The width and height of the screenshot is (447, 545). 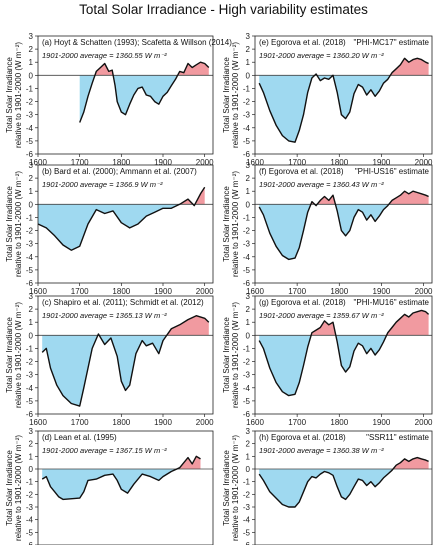 What do you see at coordinates (104, 315) in the screenshot?
I see `average-label: 1901-2000 average = 1365.13 W m⁻²` at bounding box center [104, 315].